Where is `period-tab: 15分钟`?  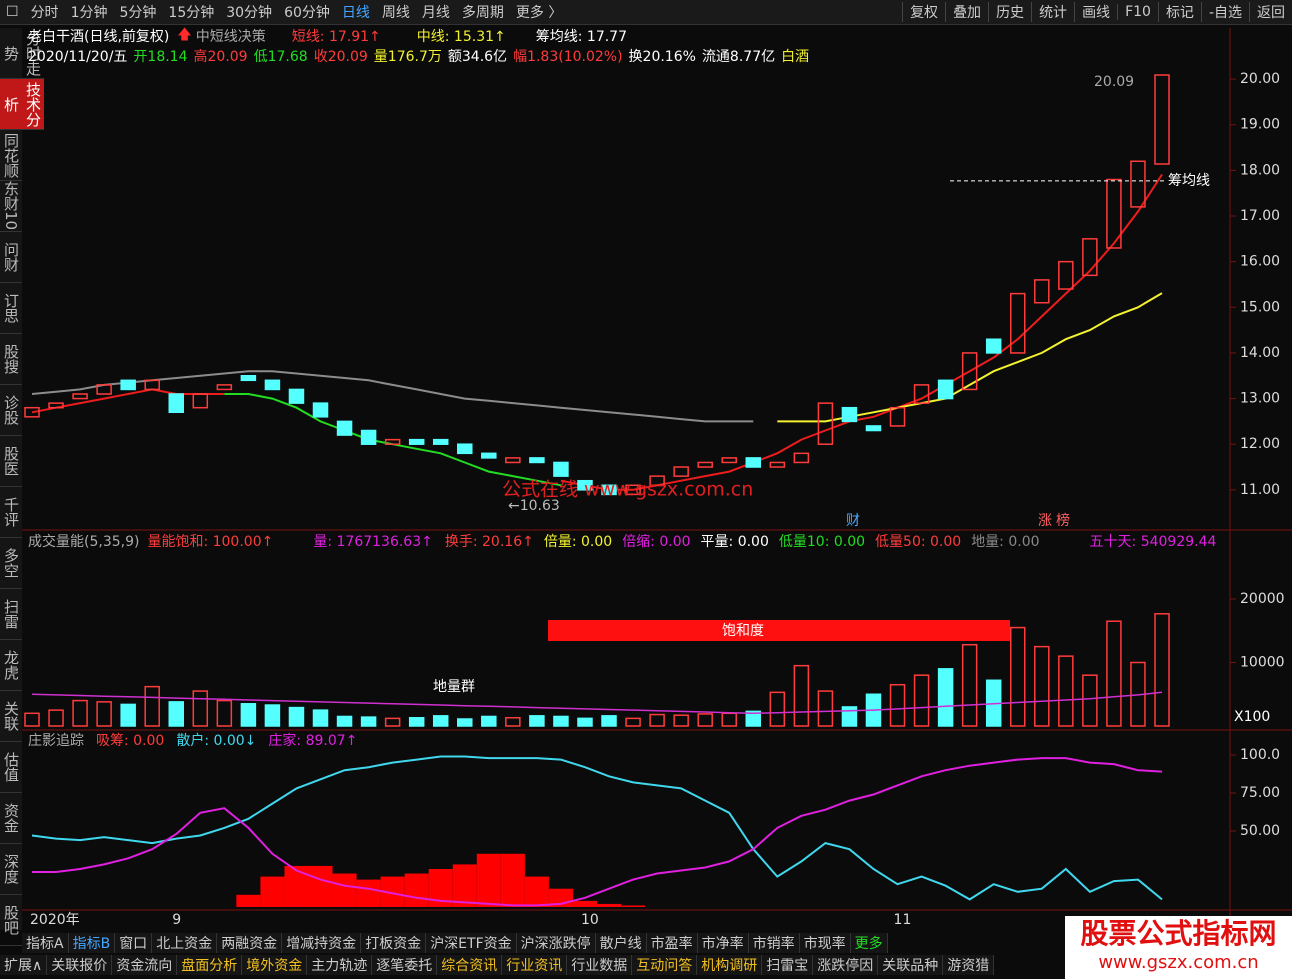
period-tab: 15分钟 is located at coordinates (191, 13).